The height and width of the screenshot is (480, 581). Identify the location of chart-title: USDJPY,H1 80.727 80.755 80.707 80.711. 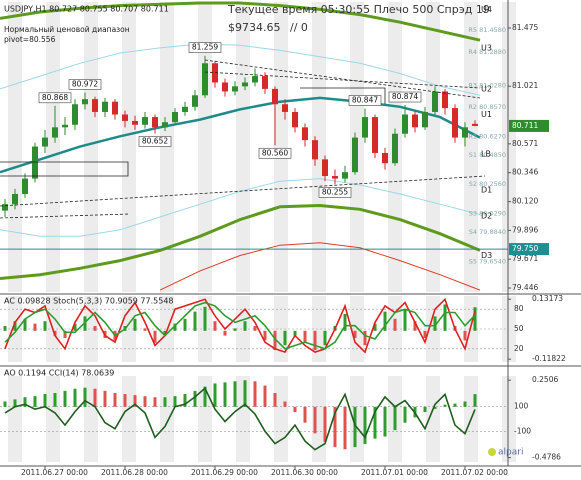
(86, 9).